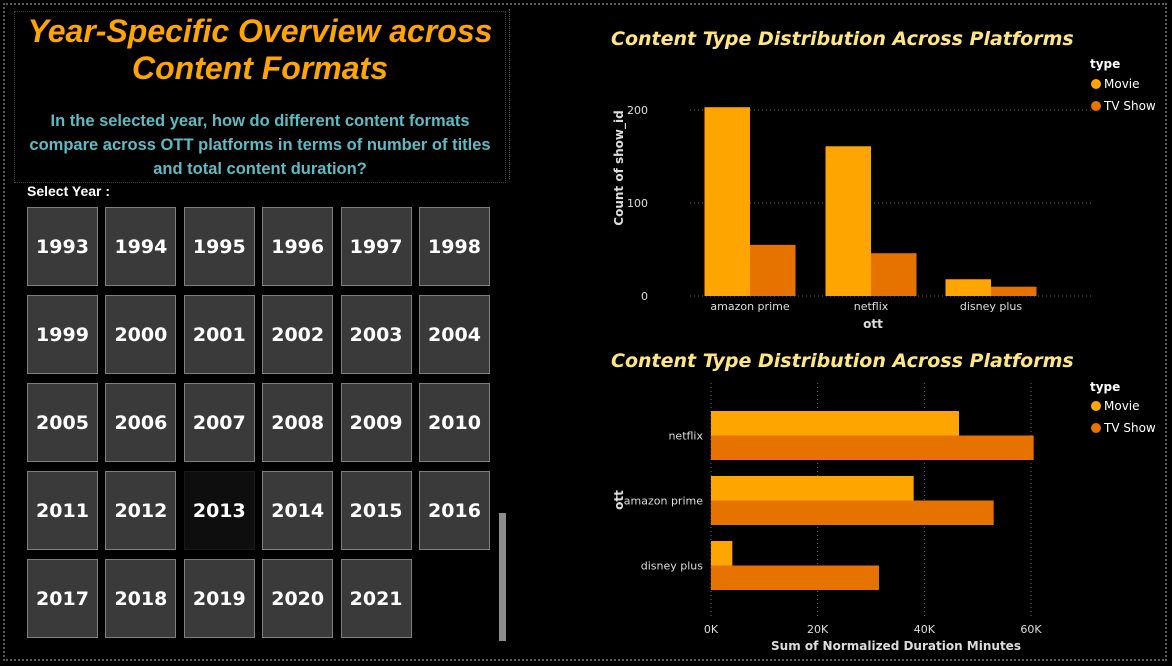  Describe the element at coordinates (219, 334) in the screenshot. I see `year-tile-2001: 2001` at that location.